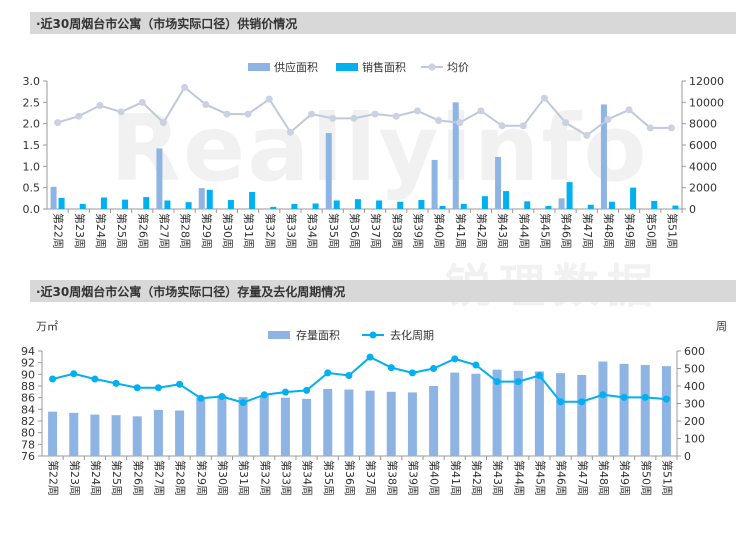  Describe the element at coordinates (519, 478) in the screenshot. I see `x-tick-label: 第44周` at that location.